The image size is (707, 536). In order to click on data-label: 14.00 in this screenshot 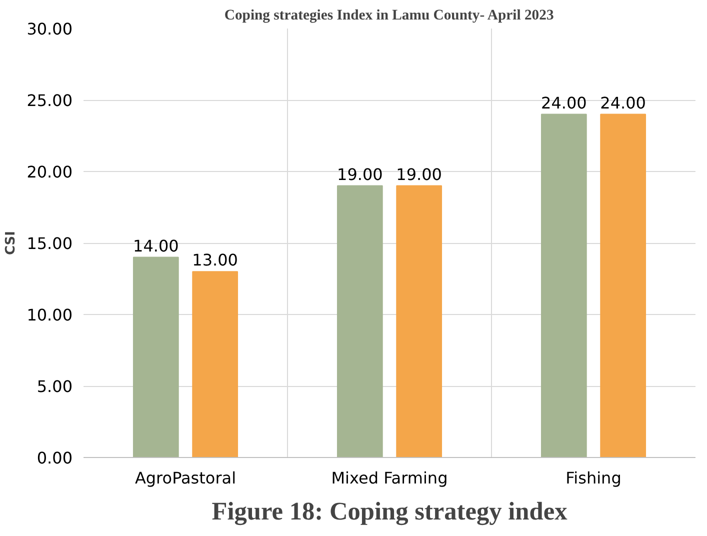, I will do `click(156, 246)`.